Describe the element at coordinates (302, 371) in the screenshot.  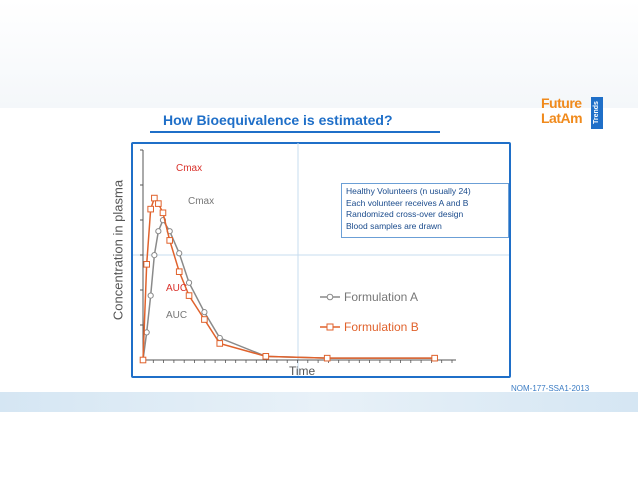
I see `x-axis-label: Time` at that location.